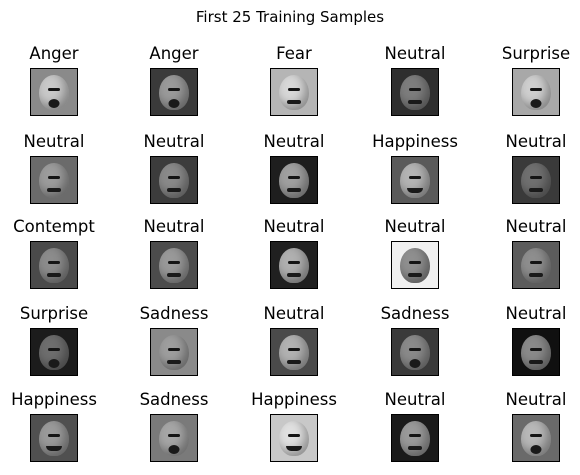 The width and height of the screenshot is (580, 475). I want to click on sample-label: Happiness, so click(294, 399).